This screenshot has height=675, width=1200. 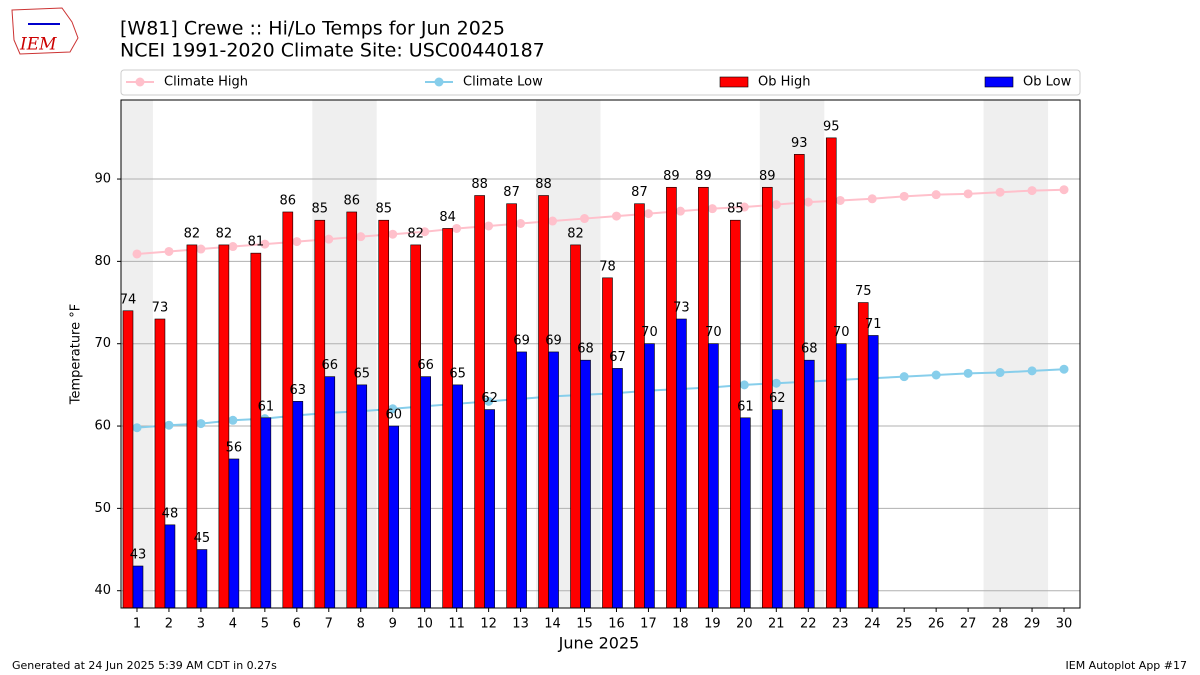 What do you see at coordinates (102, 426) in the screenshot?
I see `y-tick-label: 60` at bounding box center [102, 426].